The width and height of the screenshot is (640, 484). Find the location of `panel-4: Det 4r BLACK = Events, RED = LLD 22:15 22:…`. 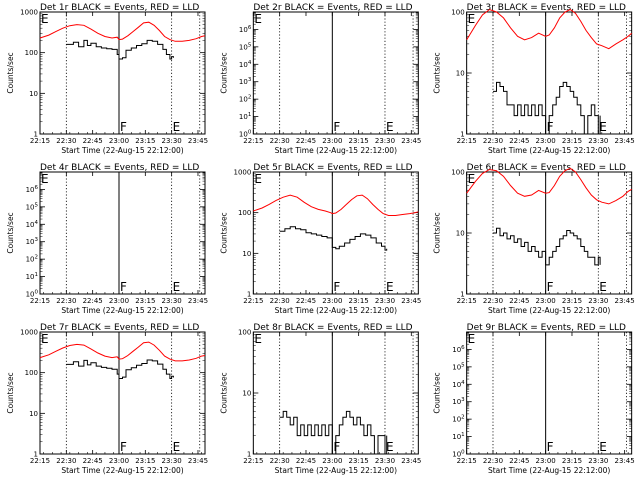

panel-4: Det 4r BLACK = Events, RED = LLD 22:15 22:… is located at coordinates (107, 239).